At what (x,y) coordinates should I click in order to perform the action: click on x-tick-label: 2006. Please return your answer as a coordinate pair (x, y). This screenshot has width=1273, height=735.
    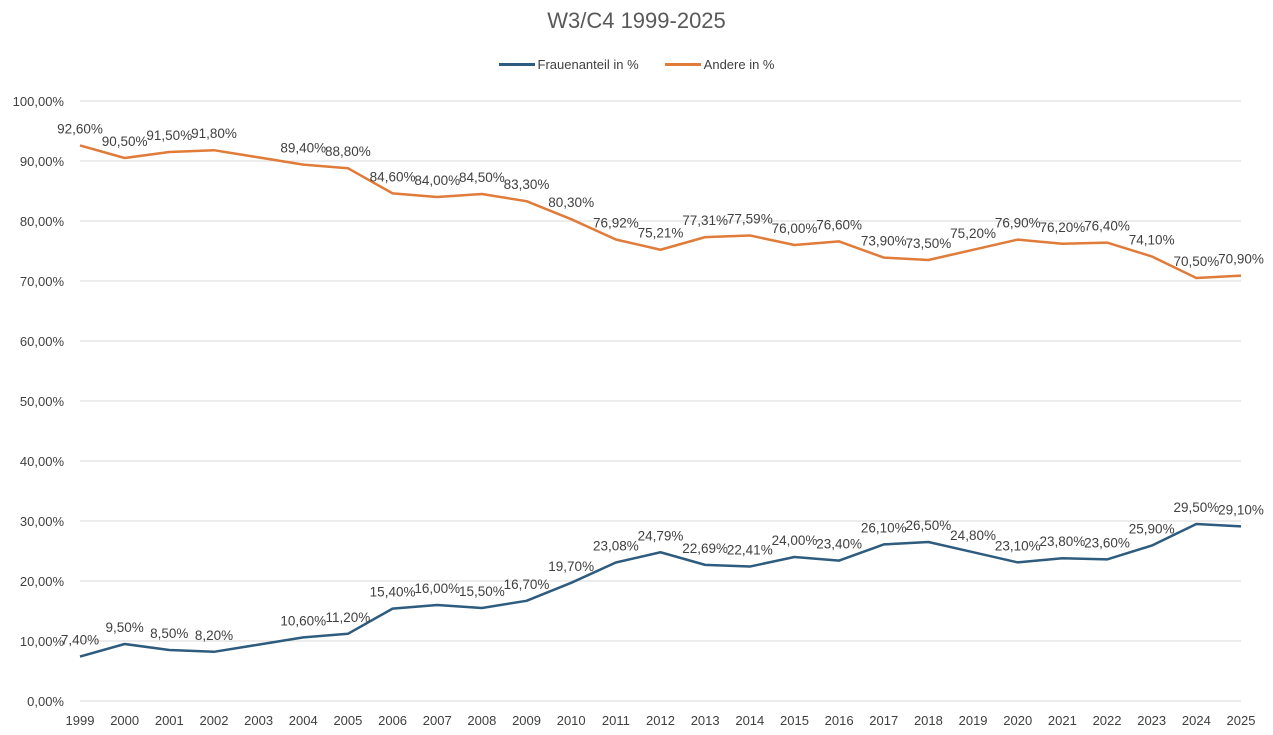
    Looking at the image, I should click on (392, 720).